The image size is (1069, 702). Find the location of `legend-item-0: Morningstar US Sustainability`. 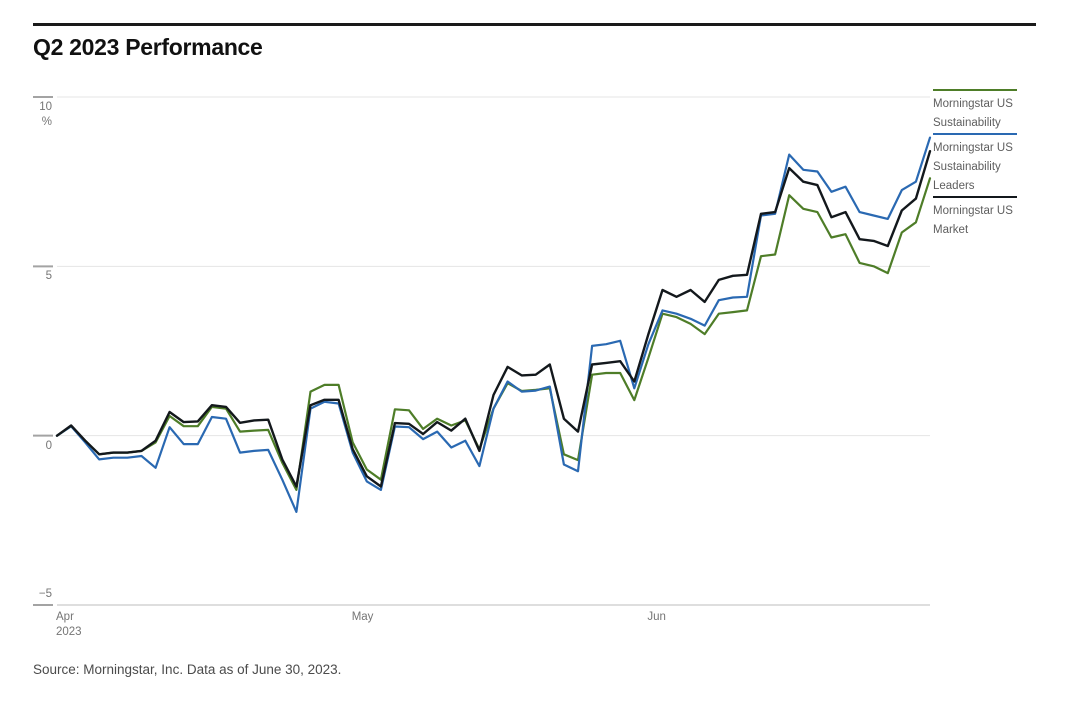

legend-item-0: Morningstar US Sustainability is located at coordinates (975, 111).